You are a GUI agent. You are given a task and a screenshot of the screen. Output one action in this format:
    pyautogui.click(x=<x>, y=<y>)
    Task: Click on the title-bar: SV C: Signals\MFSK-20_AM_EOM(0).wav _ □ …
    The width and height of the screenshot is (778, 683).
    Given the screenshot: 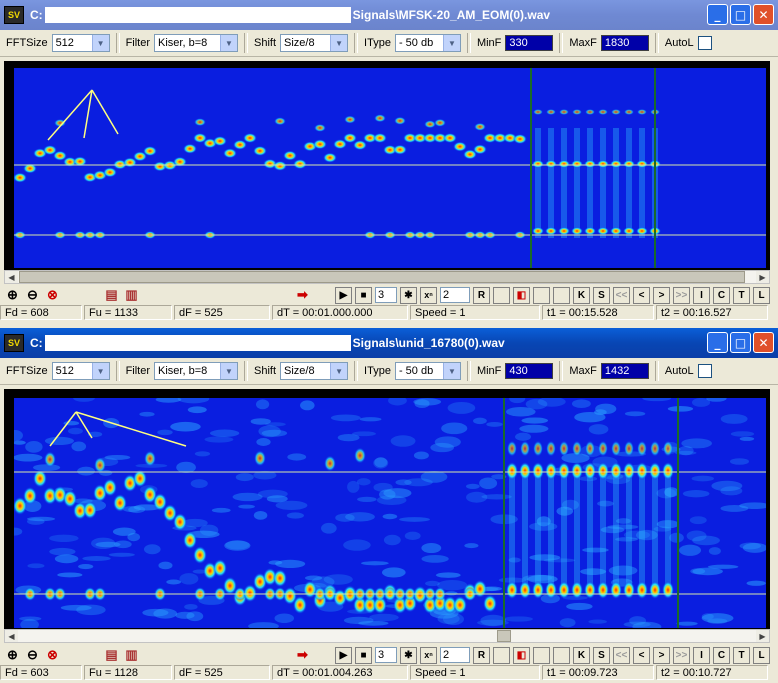 What is the action you would take?
    pyautogui.click(x=389, y=15)
    